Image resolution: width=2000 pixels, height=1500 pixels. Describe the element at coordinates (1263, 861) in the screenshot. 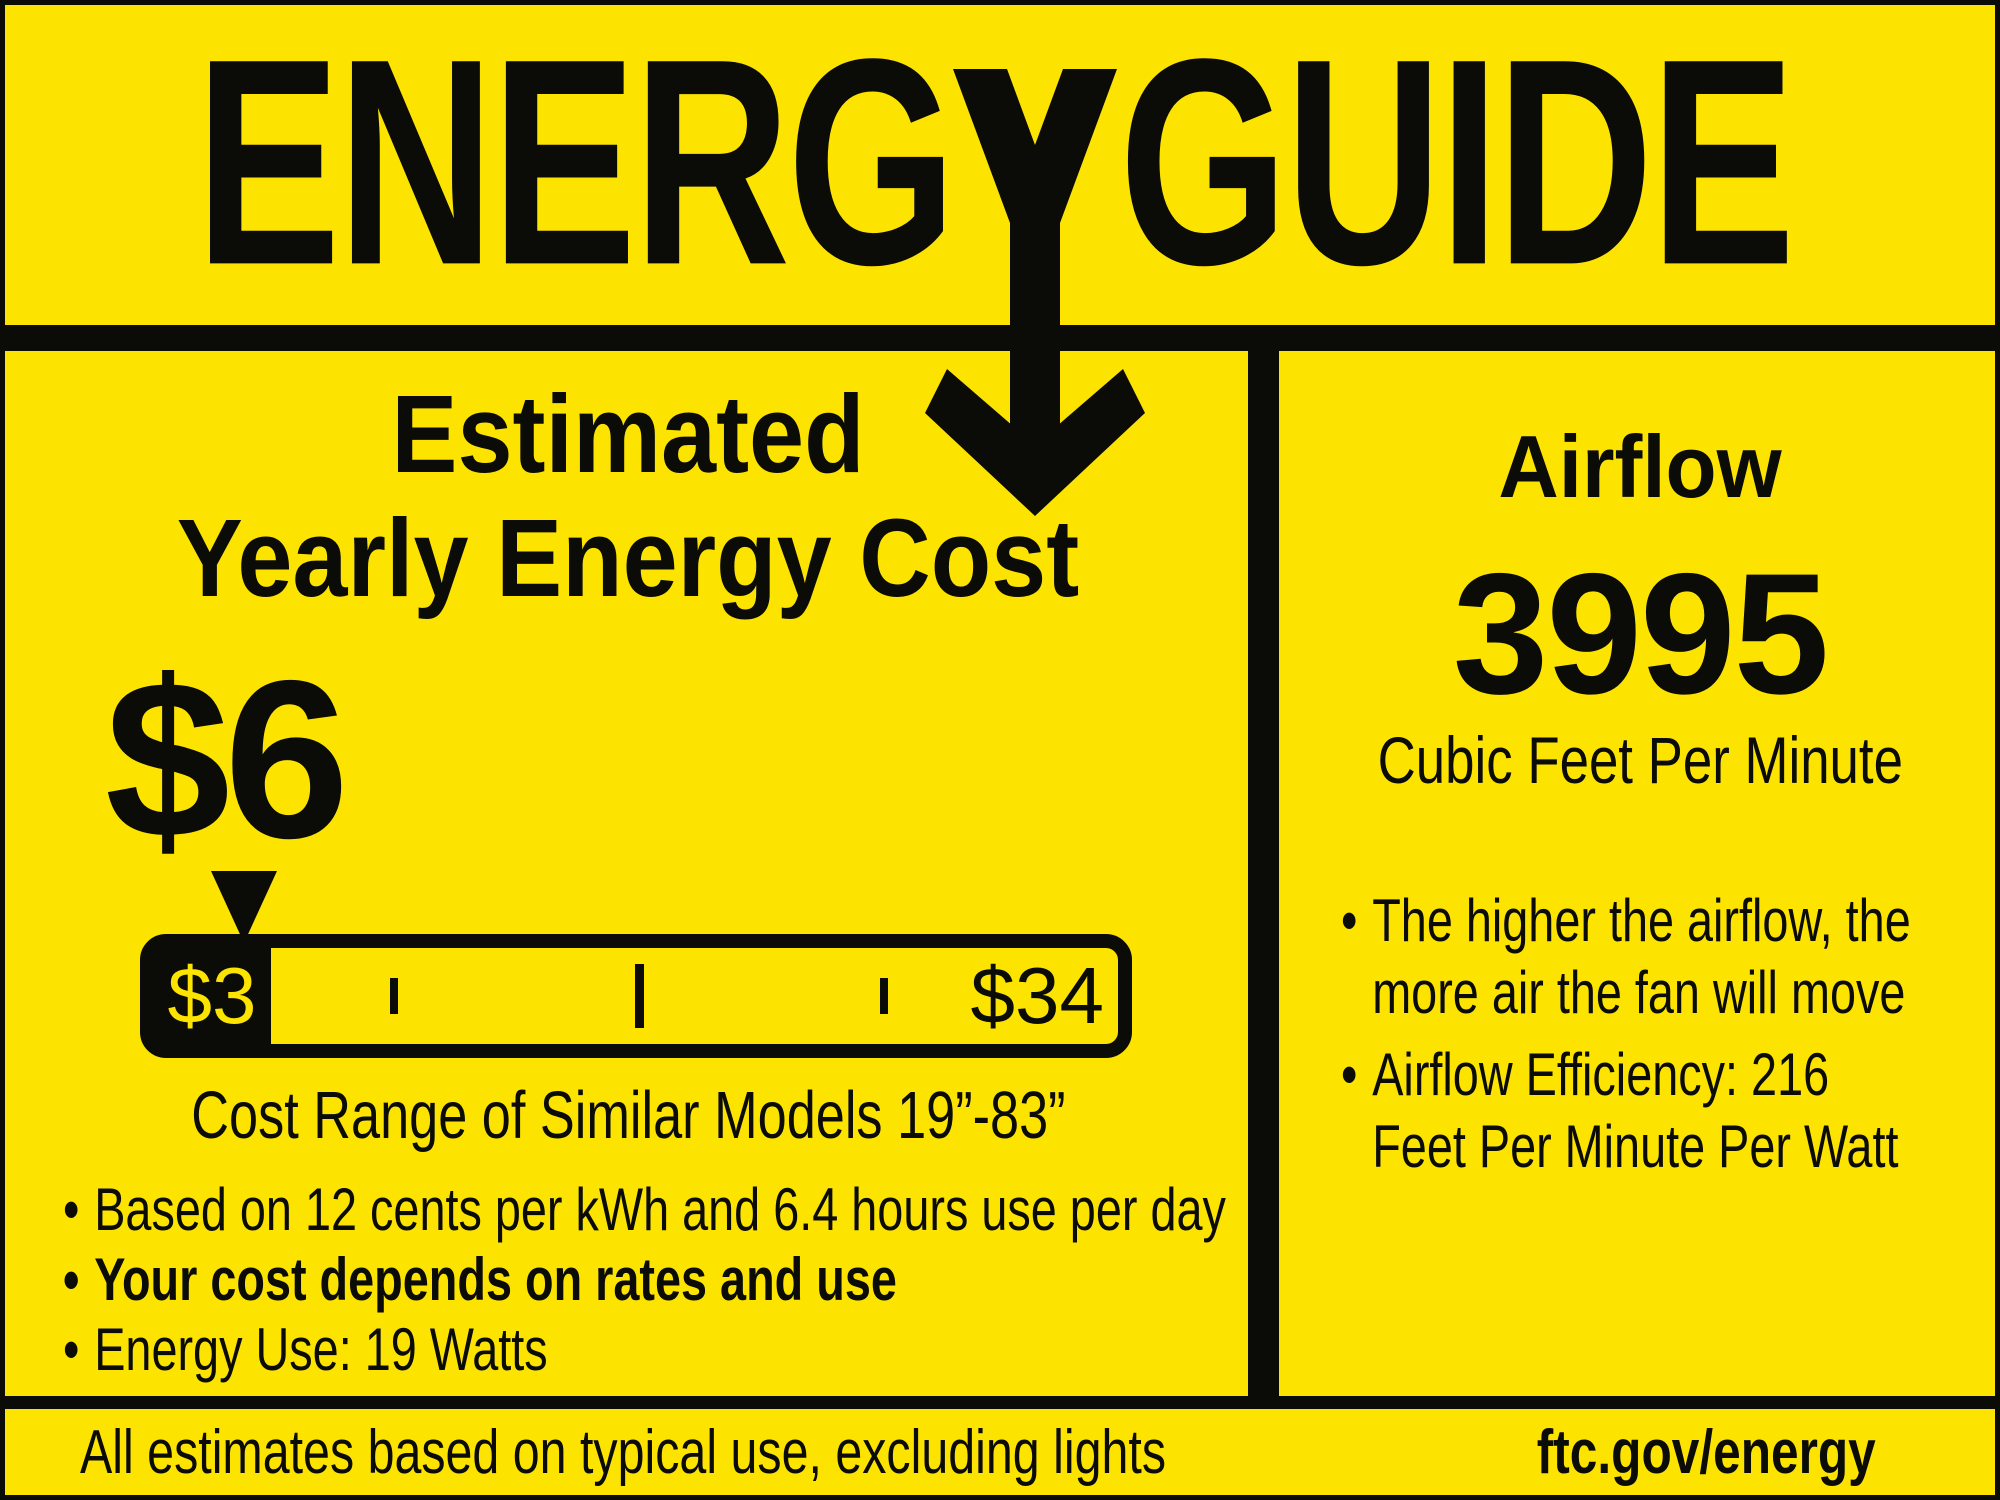

I see `panel-divider` at that location.